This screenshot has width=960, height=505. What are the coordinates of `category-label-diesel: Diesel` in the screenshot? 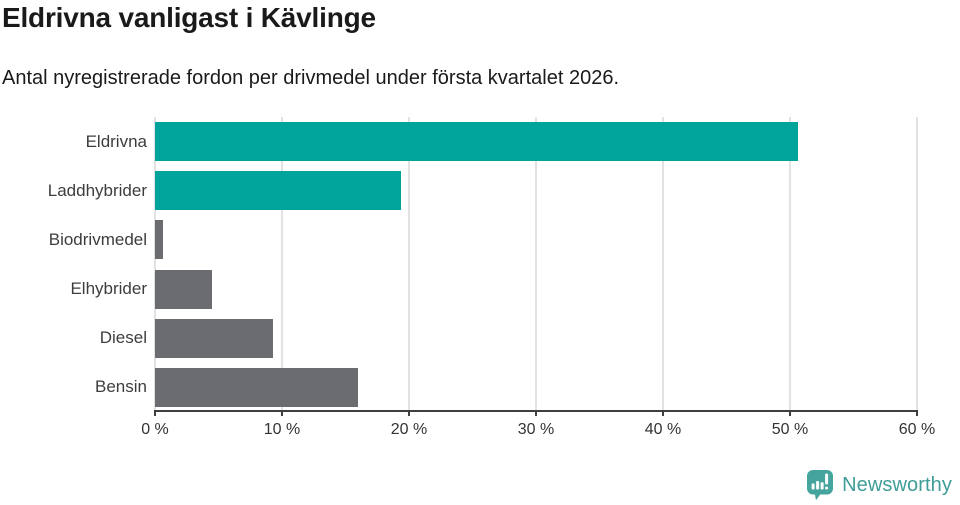 It's located at (123, 338).